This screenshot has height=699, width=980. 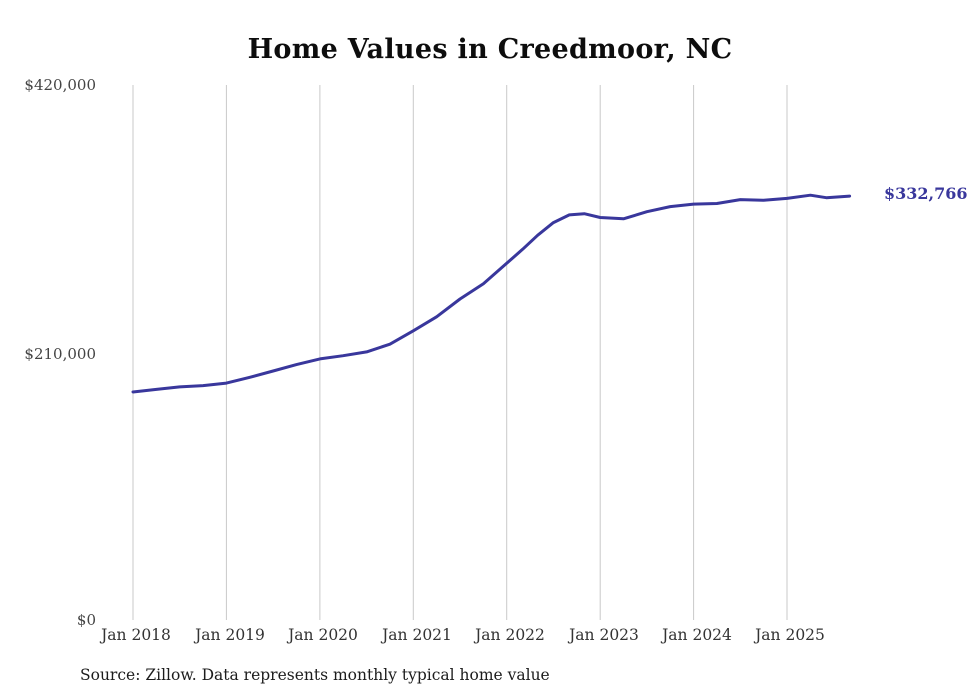 What do you see at coordinates (230, 635) in the screenshot?
I see `x-axis-tick-jan-2019: Jan 2019` at bounding box center [230, 635].